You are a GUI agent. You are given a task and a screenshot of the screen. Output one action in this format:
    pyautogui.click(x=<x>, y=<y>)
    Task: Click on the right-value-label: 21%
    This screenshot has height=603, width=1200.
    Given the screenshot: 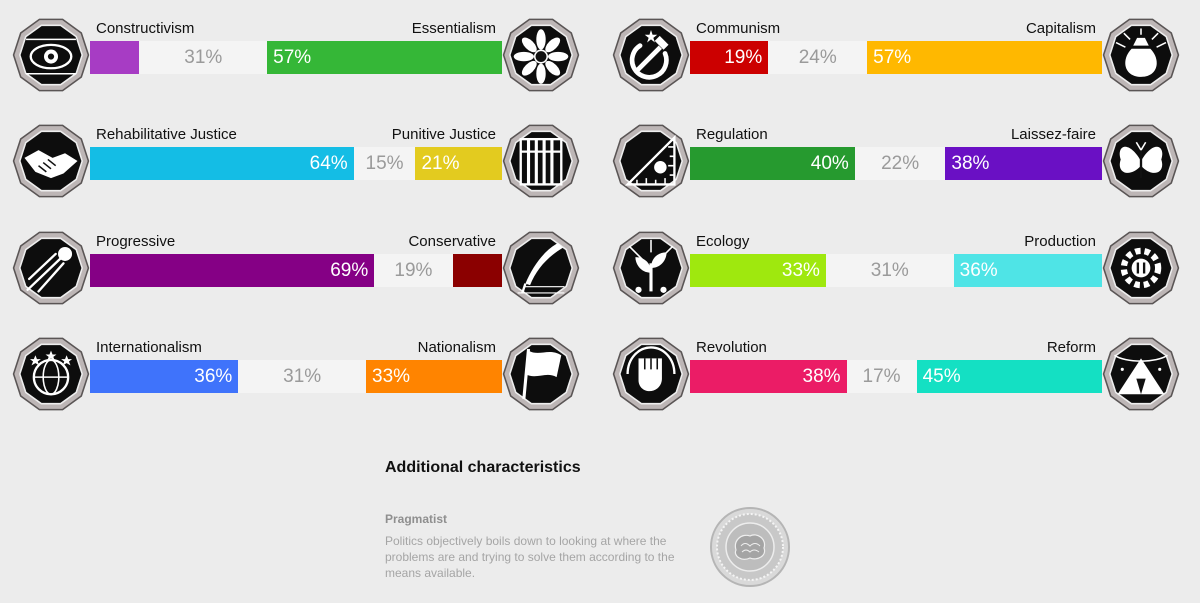 What is the action you would take?
    pyautogui.click(x=440, y=163)
    